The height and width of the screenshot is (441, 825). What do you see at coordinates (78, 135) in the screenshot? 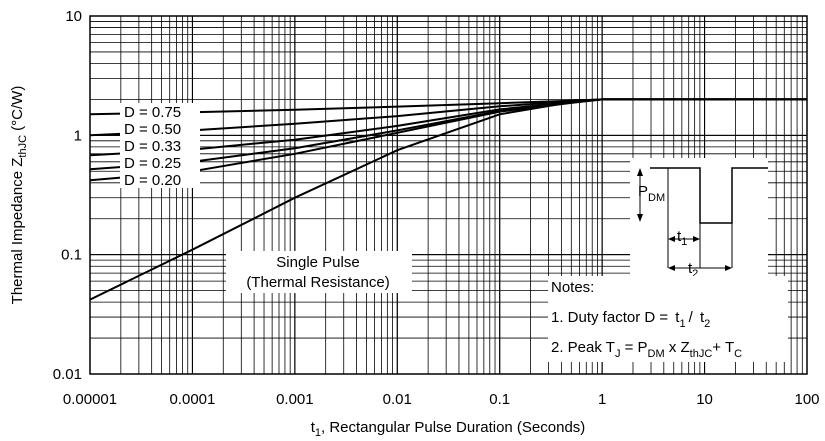
I see `y-tick-label: 1` at bounding box center [78, 135].